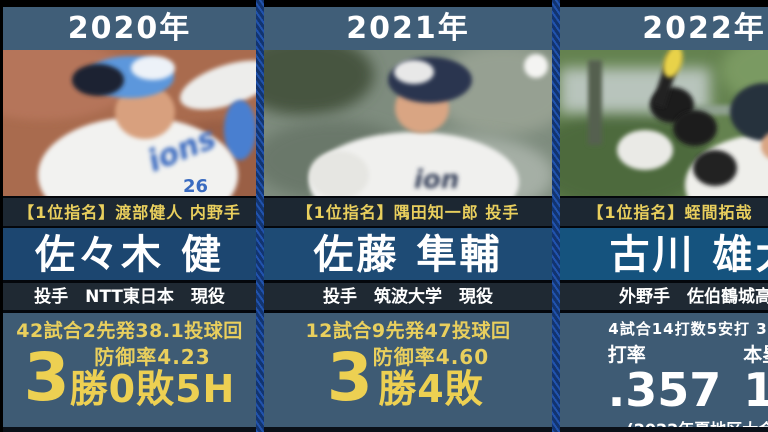  Describe the element at coordinates (408, 331) in the screenshot. I see `stat-appearances: 12試合9先発47投球回` at that location.